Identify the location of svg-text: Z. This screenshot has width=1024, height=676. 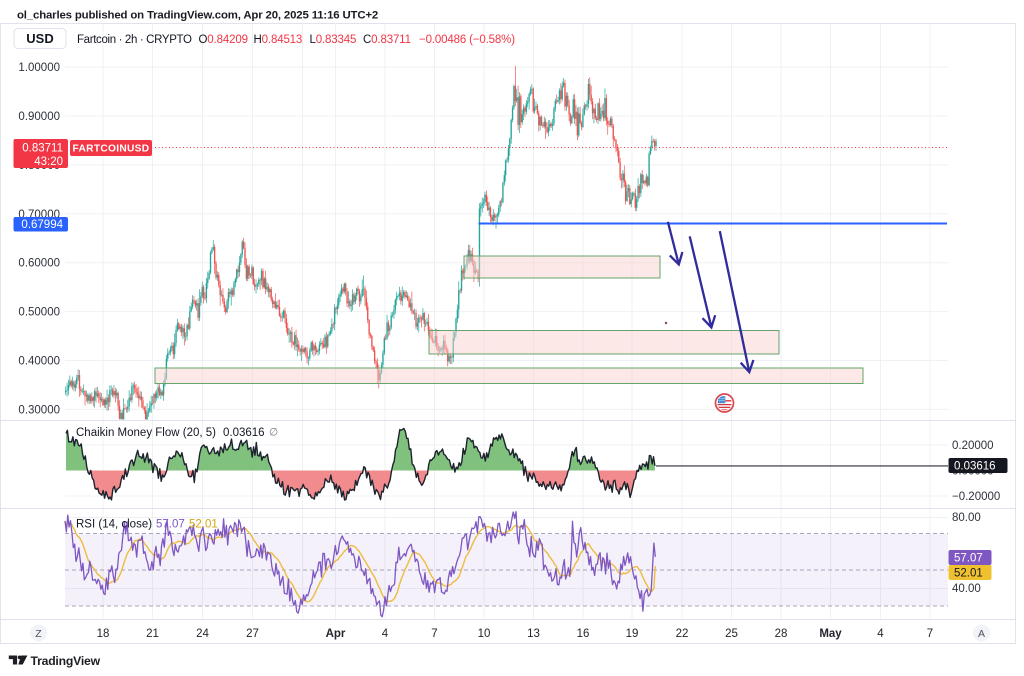
(38, 634).